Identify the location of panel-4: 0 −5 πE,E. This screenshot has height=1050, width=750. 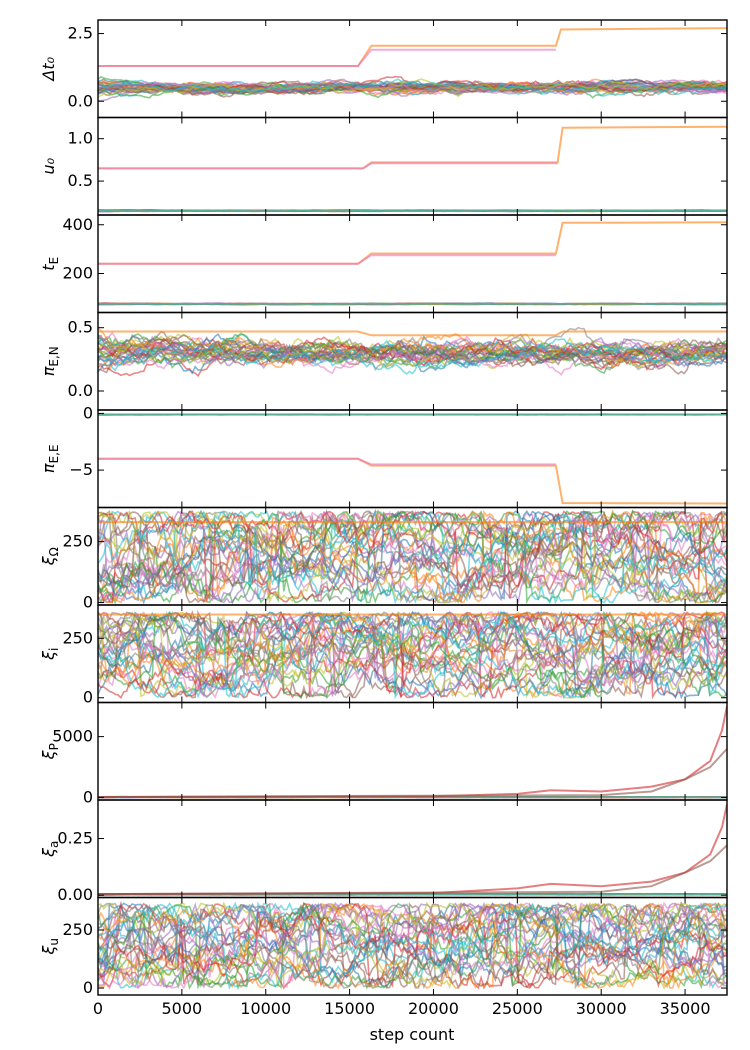
(383, 456).